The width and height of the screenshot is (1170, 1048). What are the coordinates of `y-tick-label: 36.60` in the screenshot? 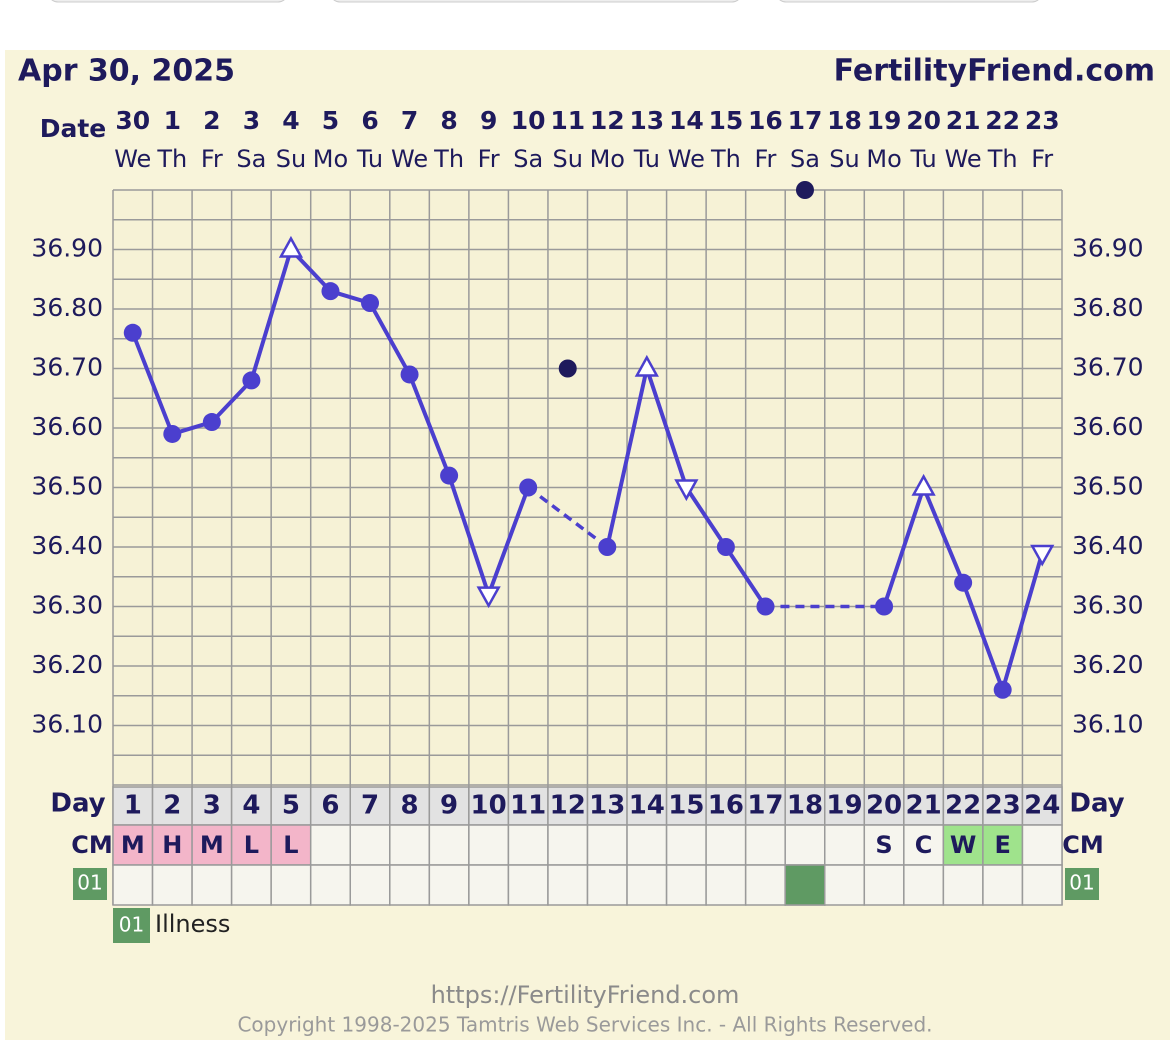 It's located at (1108, 426).